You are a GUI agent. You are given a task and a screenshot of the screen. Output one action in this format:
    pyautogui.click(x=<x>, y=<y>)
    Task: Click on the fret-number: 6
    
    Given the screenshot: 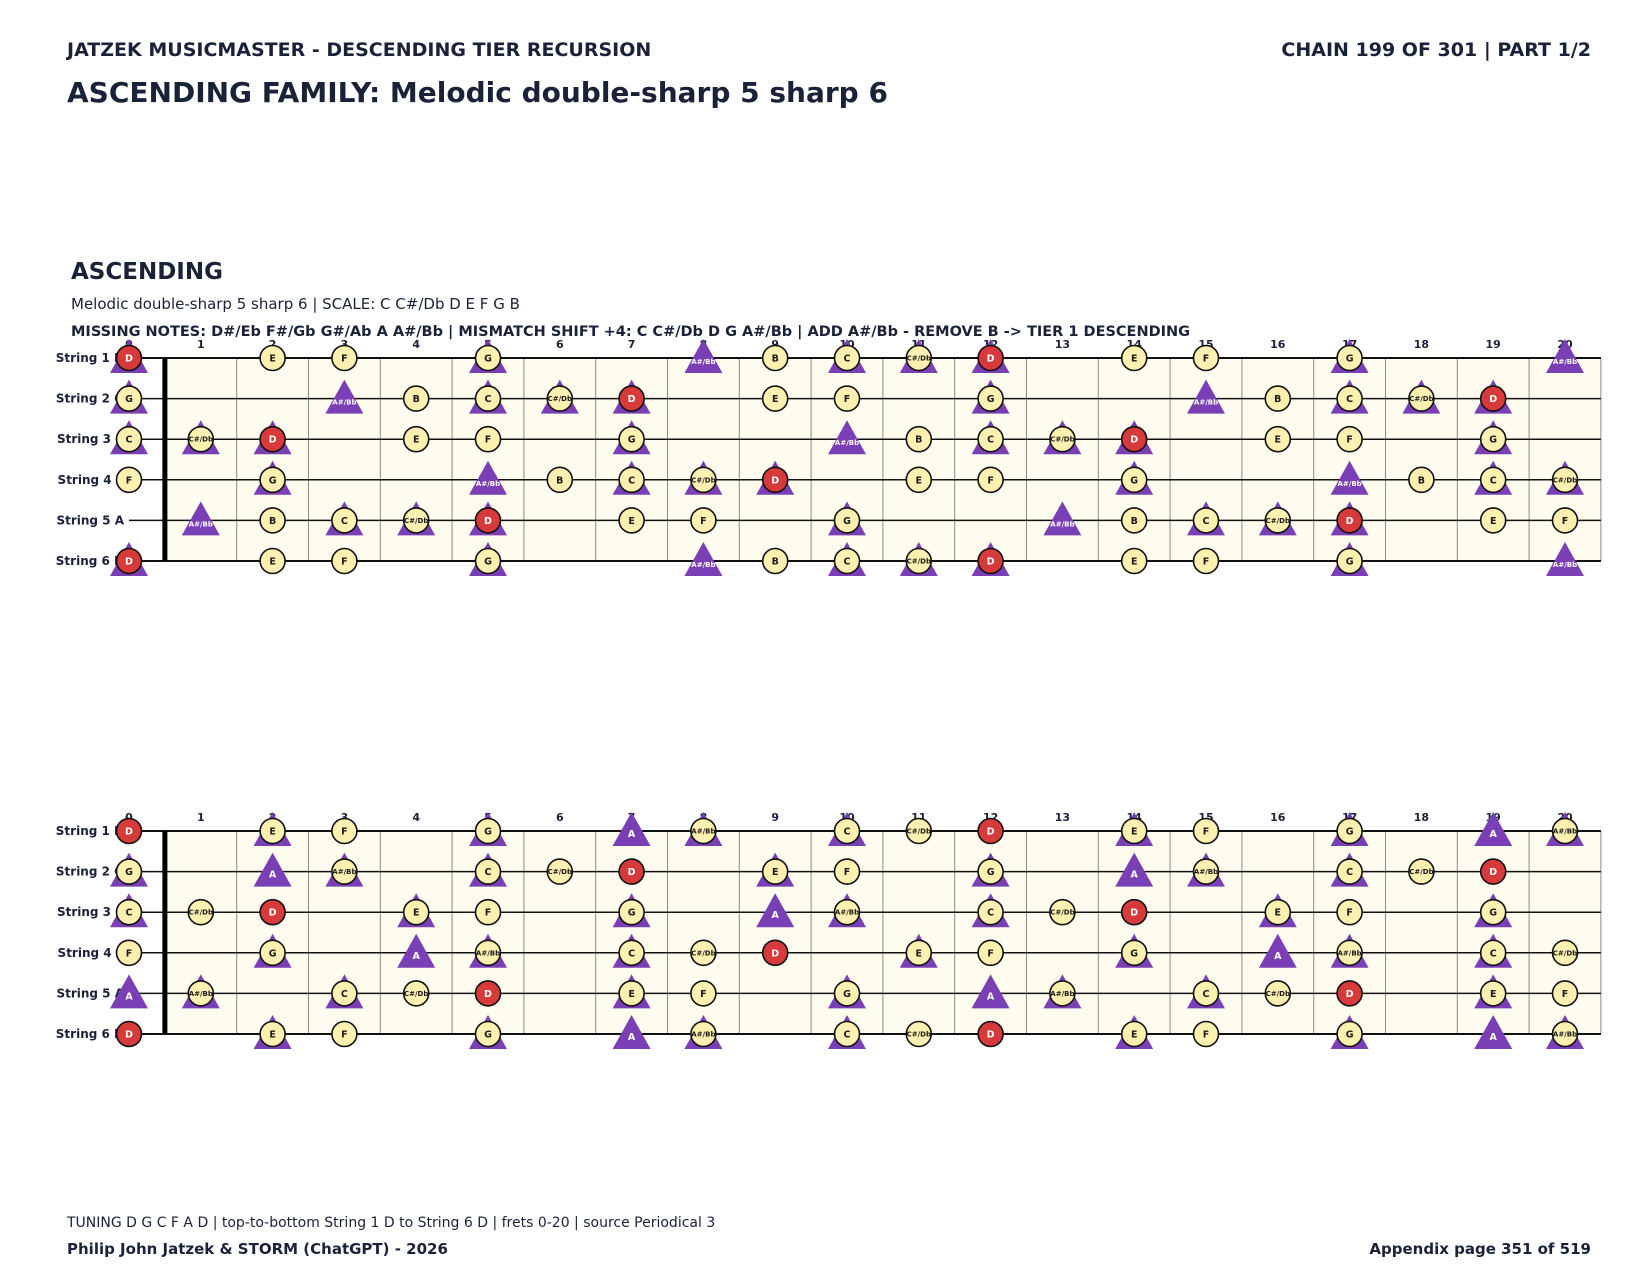 What is the action you would take?
    pyautogui.click(x=560, y=344)
    